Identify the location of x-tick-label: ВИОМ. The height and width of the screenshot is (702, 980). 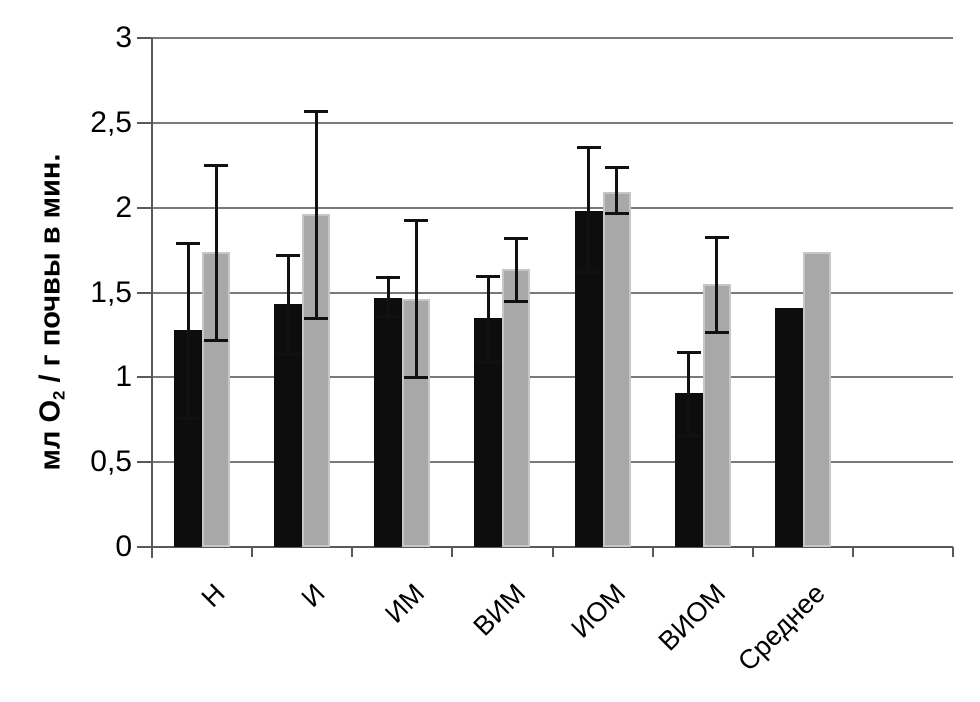
(691, 617).